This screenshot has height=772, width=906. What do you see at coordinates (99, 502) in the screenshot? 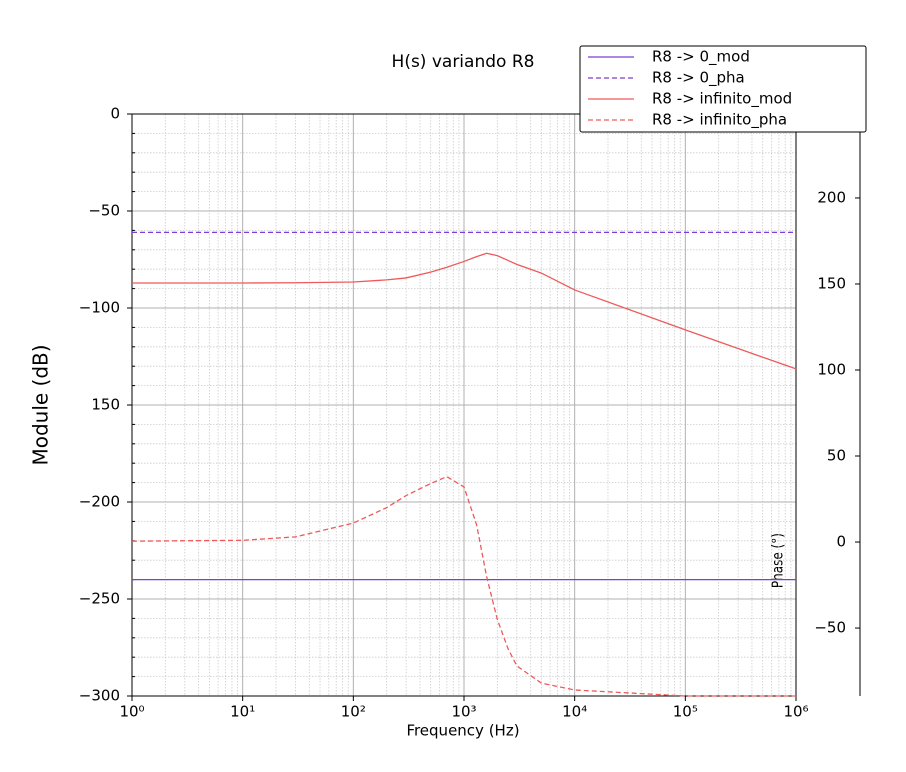
I see `y-tick-label: −200` at bounding box center [99, 502].